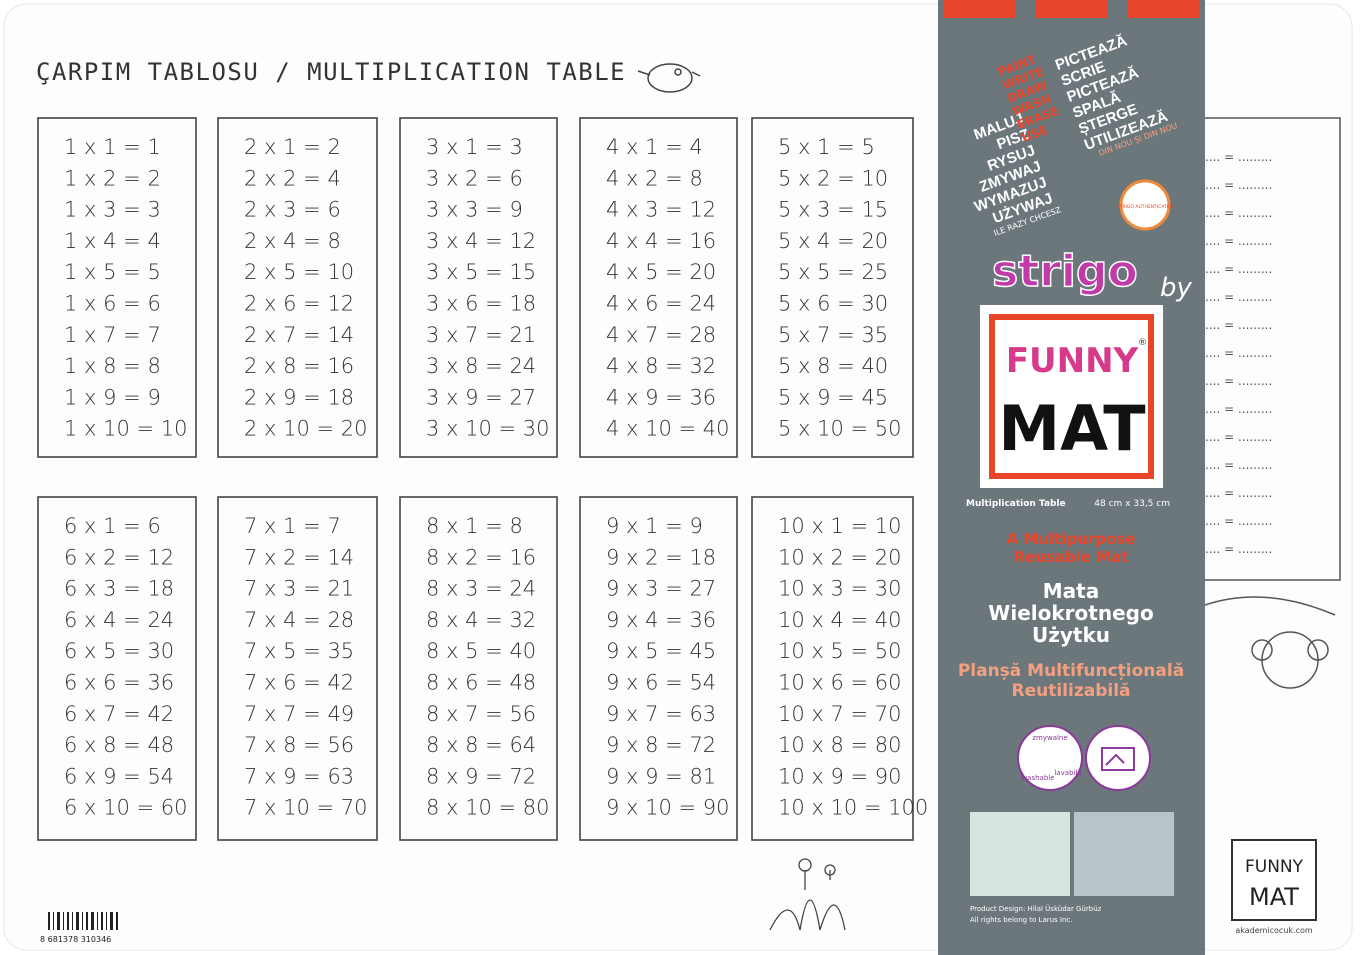  Describe the element at coordinates (299, 714) in the screenshot. I see `table-line: 7 x 7 = 49` at that location.